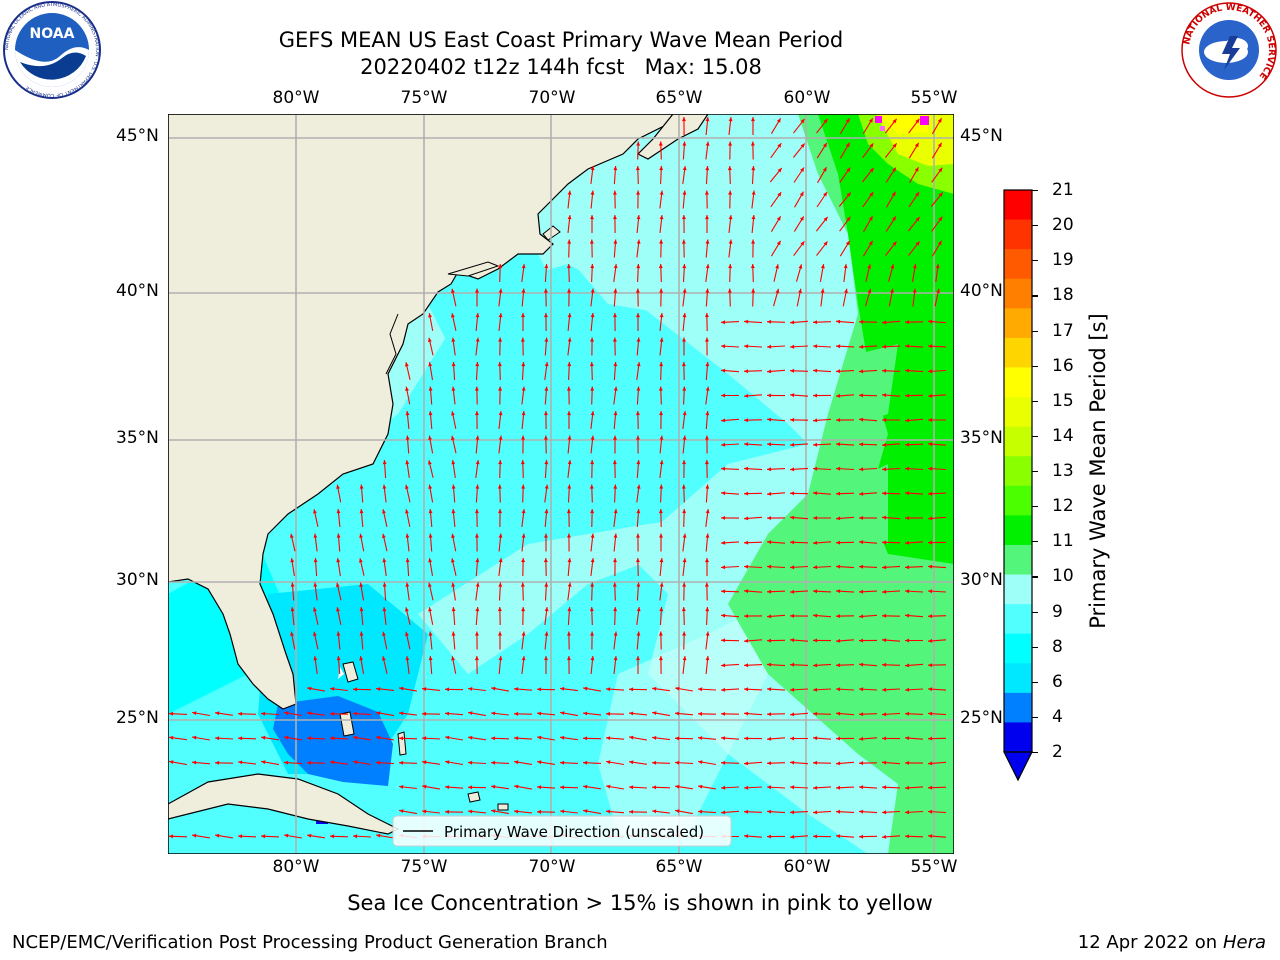  Describe the element at coordinates (1244, 942) in the screenshot. I see `footer-machine: Hera` at that location.